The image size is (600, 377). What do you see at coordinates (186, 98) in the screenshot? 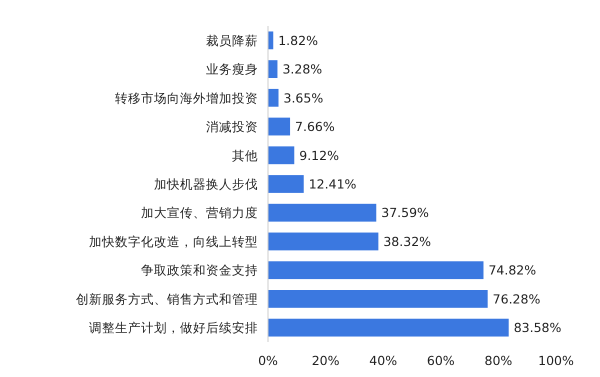
I see `y-tick-label: 转移市场向海外增加投资` at bounding box center [186, 98].